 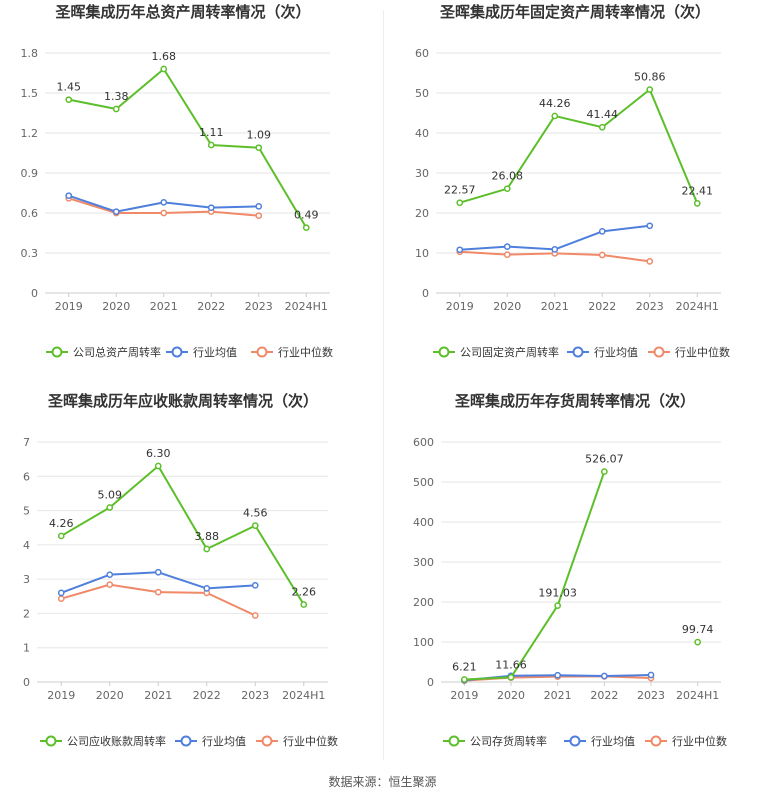 I want to click on y-tick-label: 3, so click(x=26, y=579).